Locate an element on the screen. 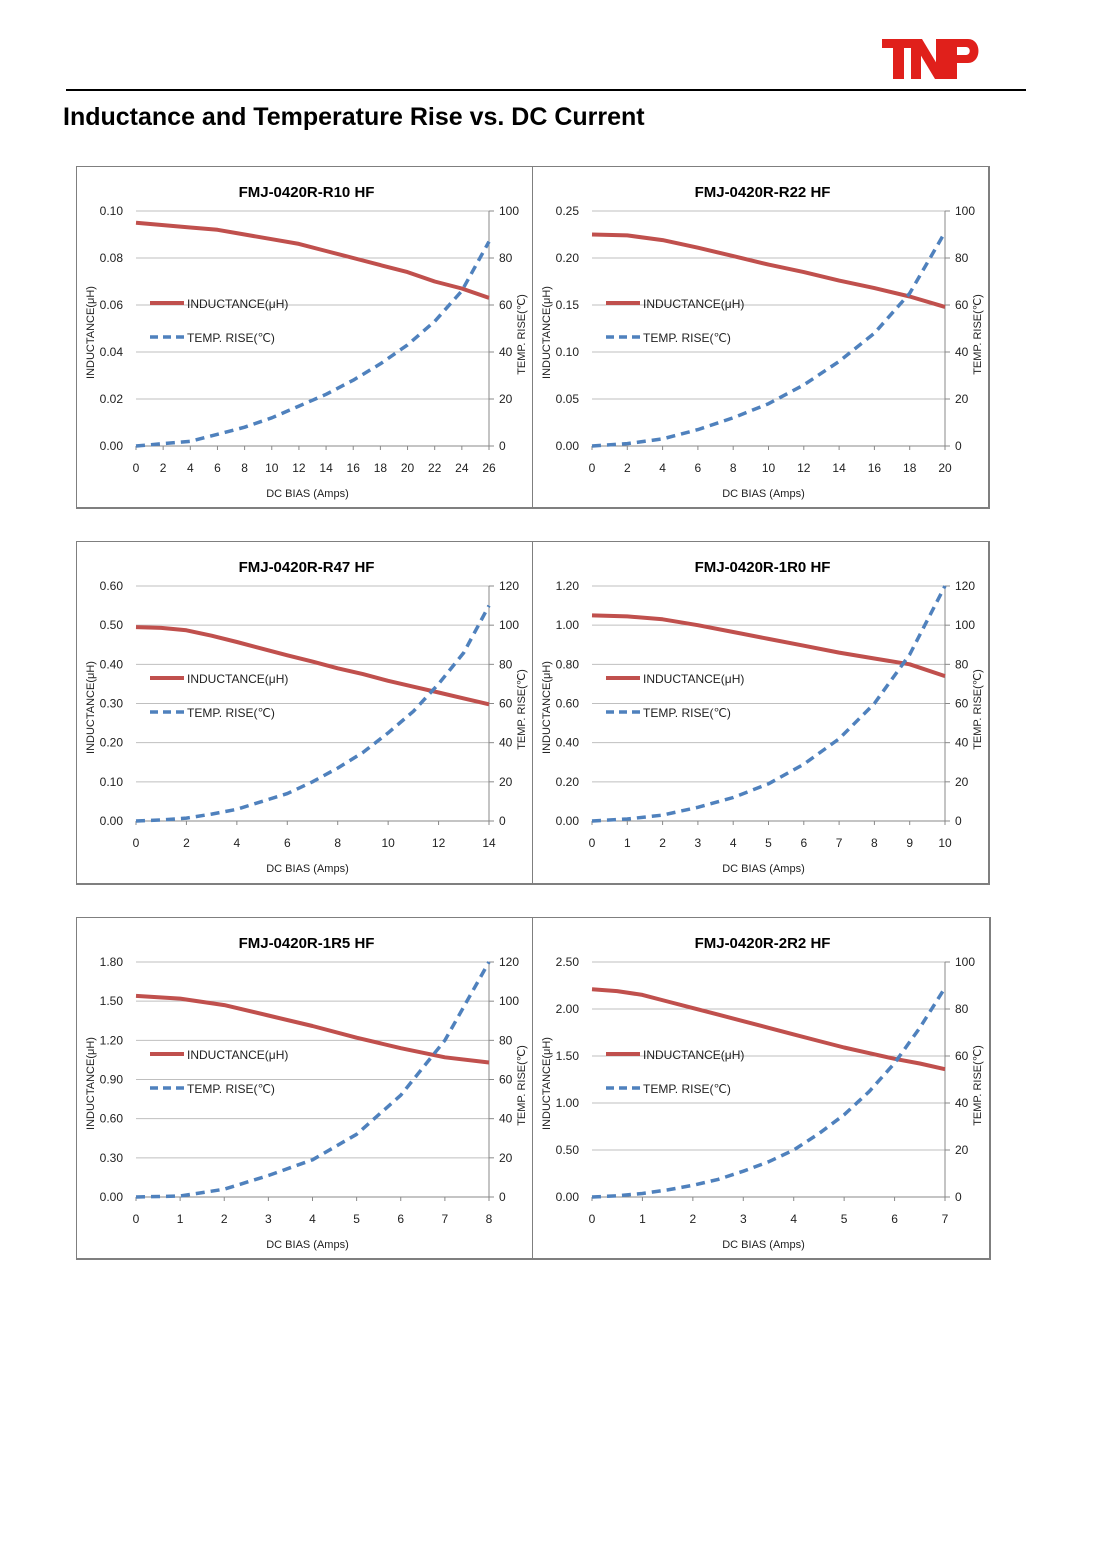 The image size is (1102, 1559). y-tick-label: 1.80 is located at coordinates (112, 962).